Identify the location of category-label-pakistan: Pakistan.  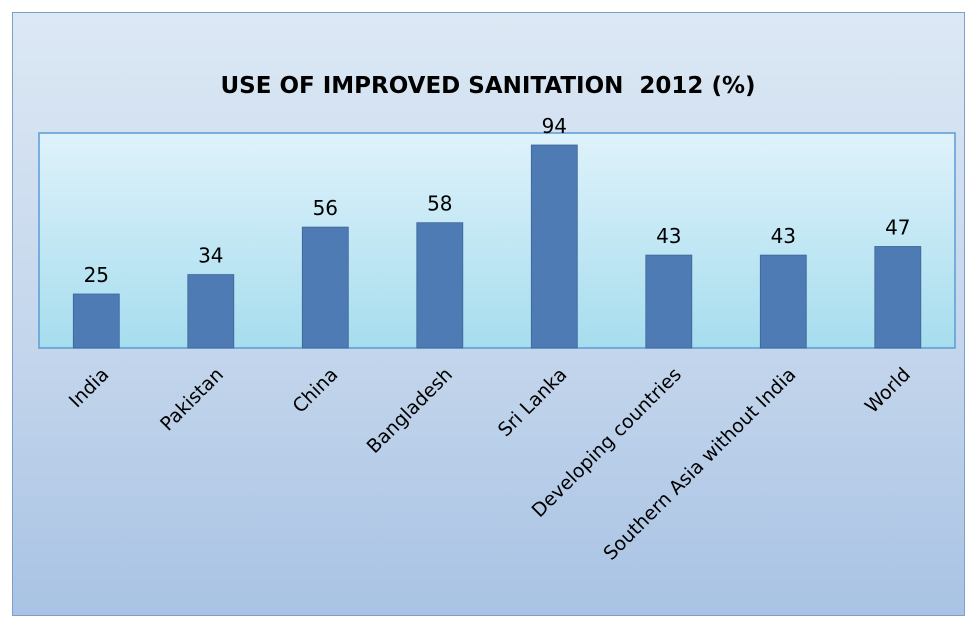
(192, 400).